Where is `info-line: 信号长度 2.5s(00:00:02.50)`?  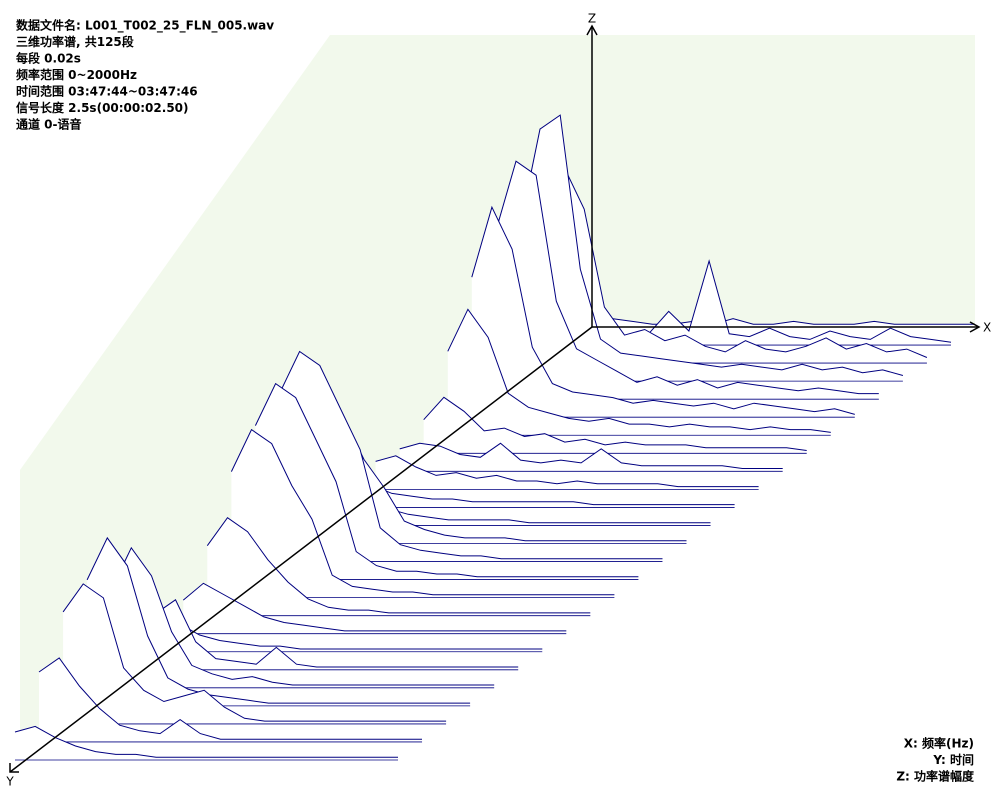
info-line: 信号长度 2.5s(00:00:02.50) is located at coordinates (102, 107).